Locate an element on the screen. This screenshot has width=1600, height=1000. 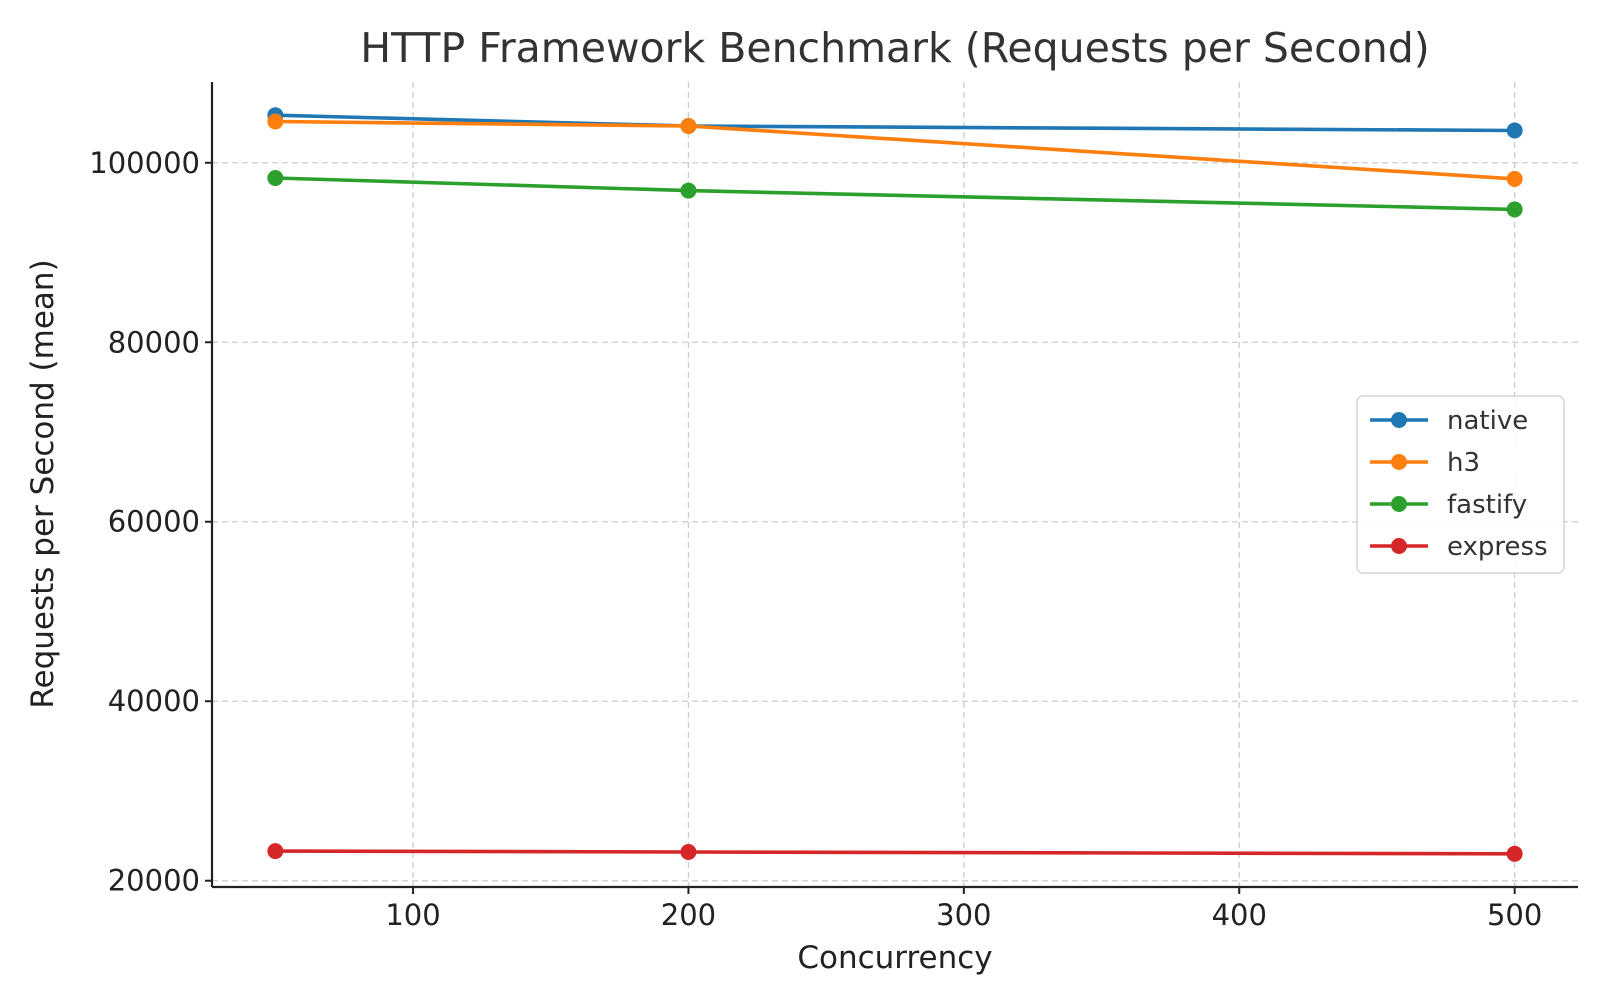
x-tick-label: 400 is located at coordinates (1239, 915).